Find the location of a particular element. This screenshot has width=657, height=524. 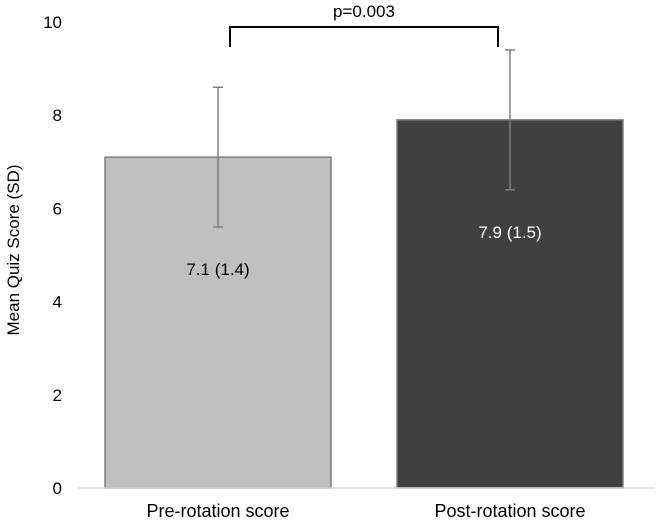

p-value-label: p=0.003 is located at coordinates (364, 11).